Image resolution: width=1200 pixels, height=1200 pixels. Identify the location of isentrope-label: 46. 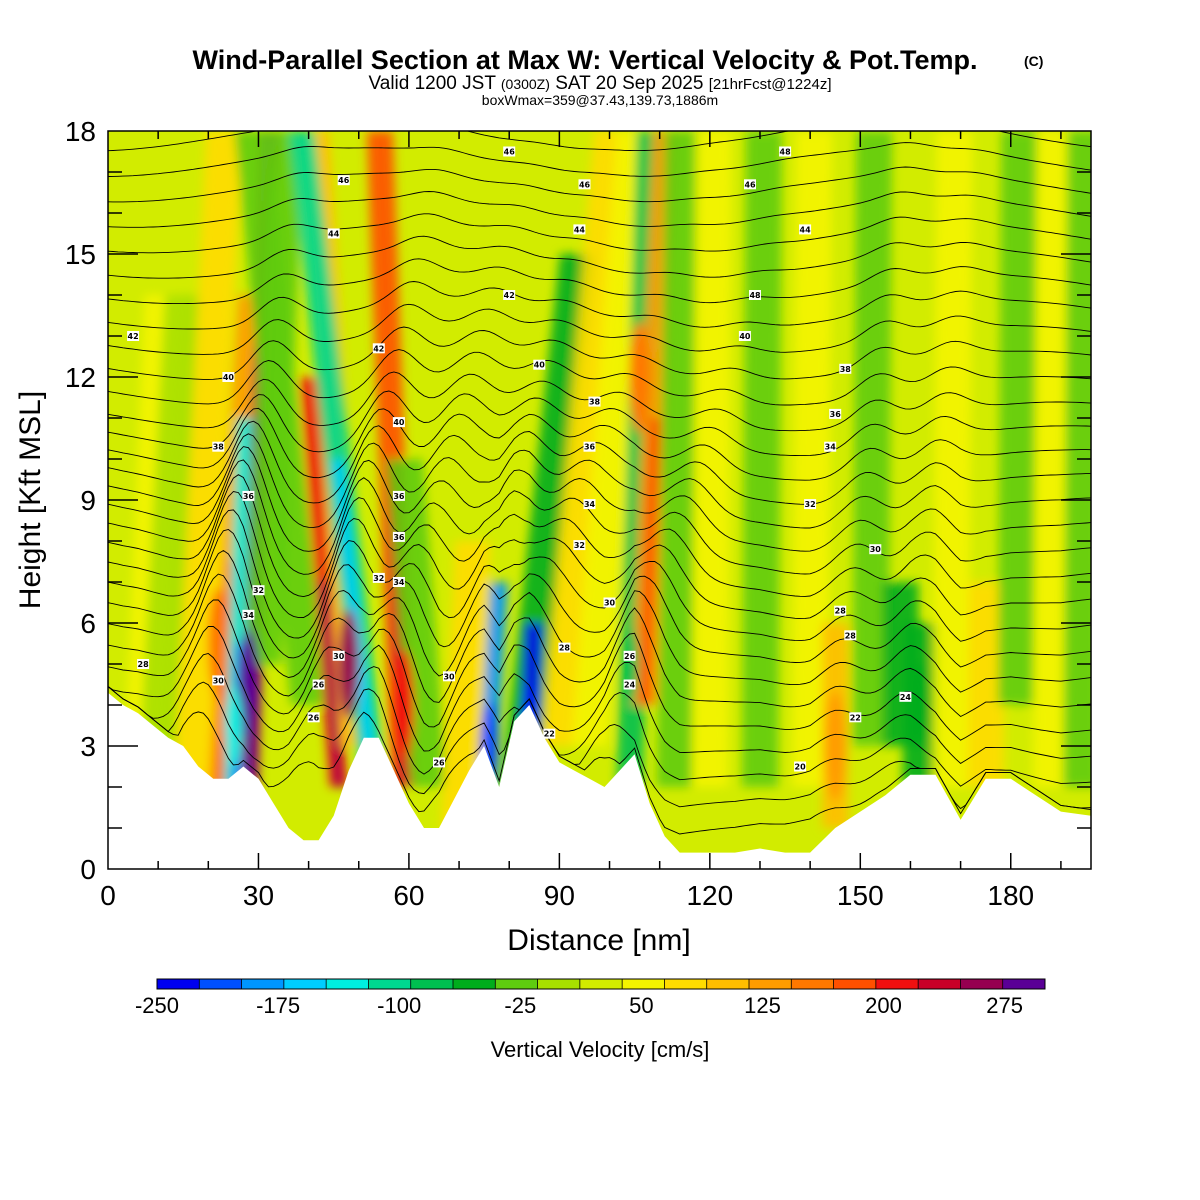
(343, 180).